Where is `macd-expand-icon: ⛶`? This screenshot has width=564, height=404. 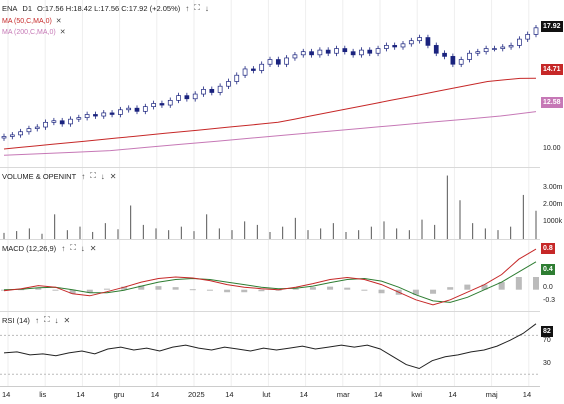 macd-expand-icon: ⛶ is located at coordinates (73, 247).